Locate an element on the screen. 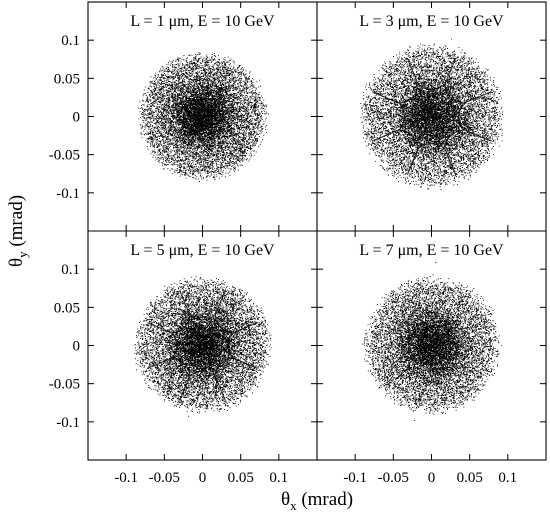 The width and height of the screenshot is (550, 519). y-axis-label: θy (mrad) is located at coordinates (18, 231).